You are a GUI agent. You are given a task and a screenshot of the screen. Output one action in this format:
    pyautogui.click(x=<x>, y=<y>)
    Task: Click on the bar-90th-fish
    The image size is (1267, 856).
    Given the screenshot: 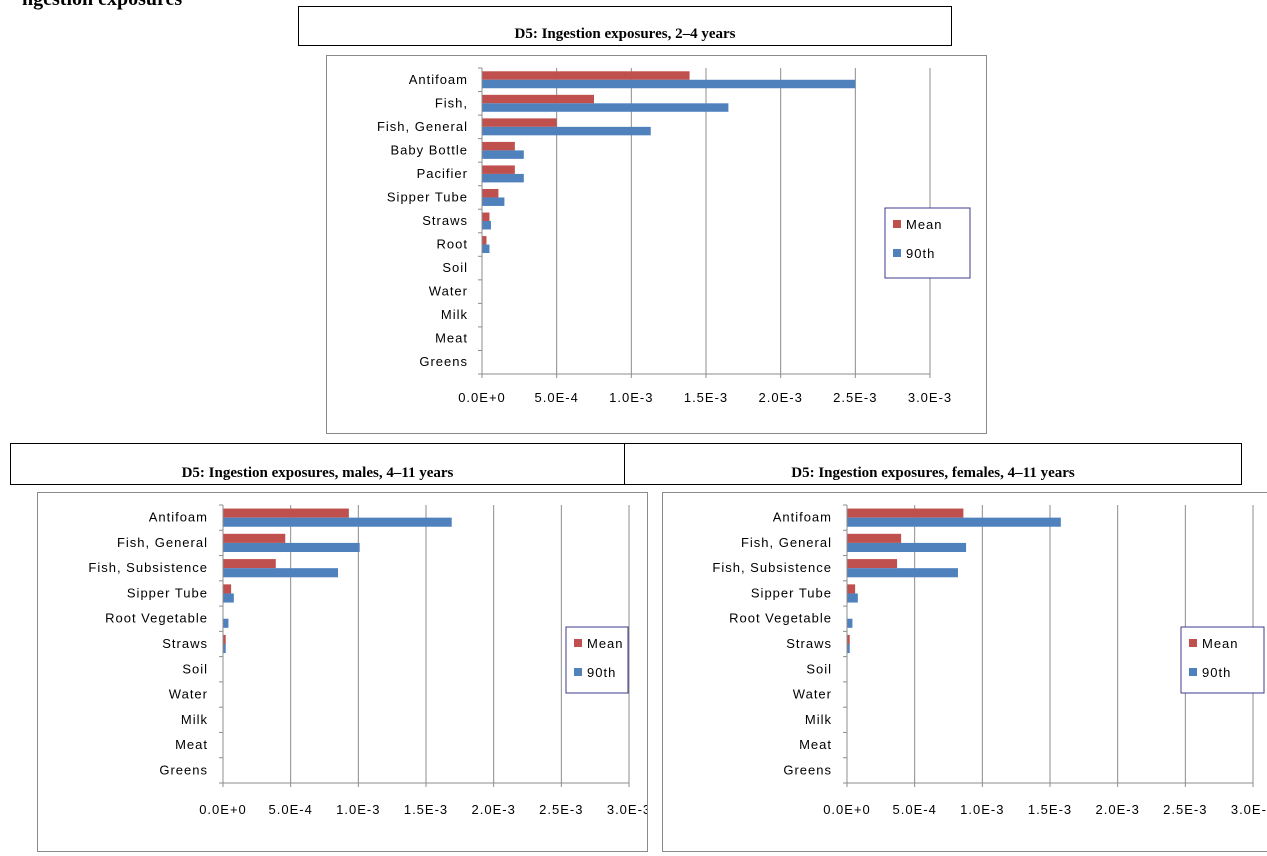 What is the action you would take?
    pyautogui.click(x=605, y=107)
    